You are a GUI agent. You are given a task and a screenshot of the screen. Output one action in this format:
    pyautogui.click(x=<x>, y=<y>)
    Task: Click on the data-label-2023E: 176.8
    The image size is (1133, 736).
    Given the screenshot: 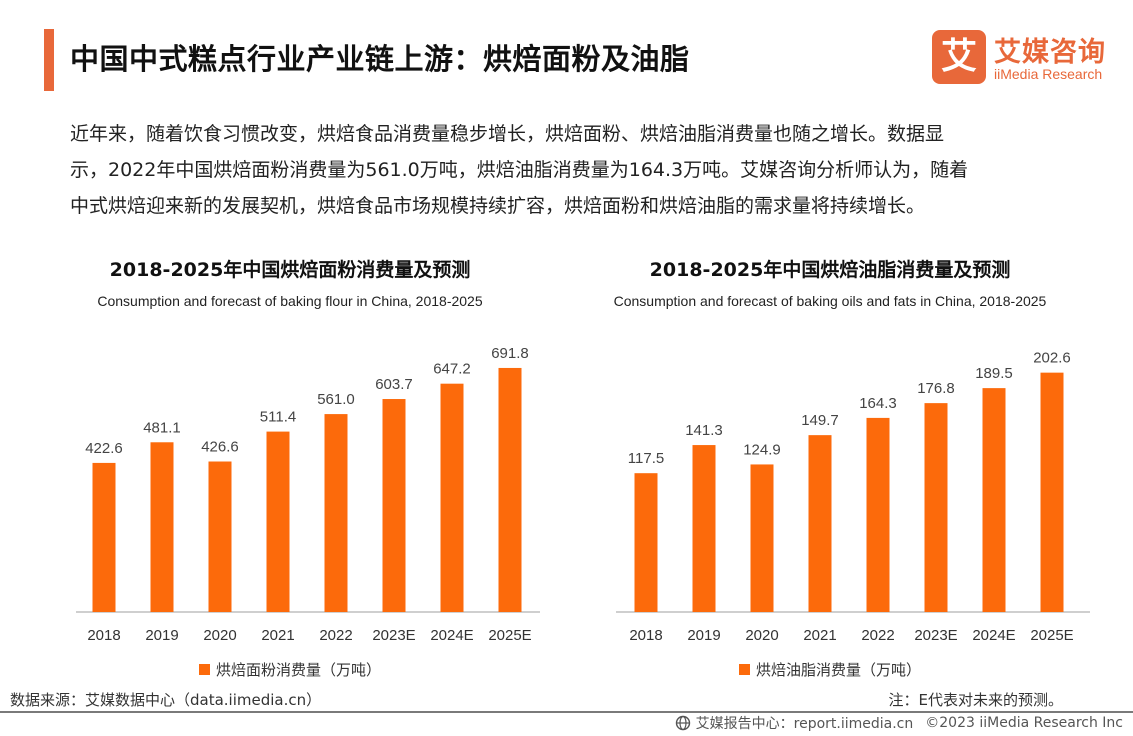 What is the action you would take?
    pyautogui.click(x=936, y=388)
    